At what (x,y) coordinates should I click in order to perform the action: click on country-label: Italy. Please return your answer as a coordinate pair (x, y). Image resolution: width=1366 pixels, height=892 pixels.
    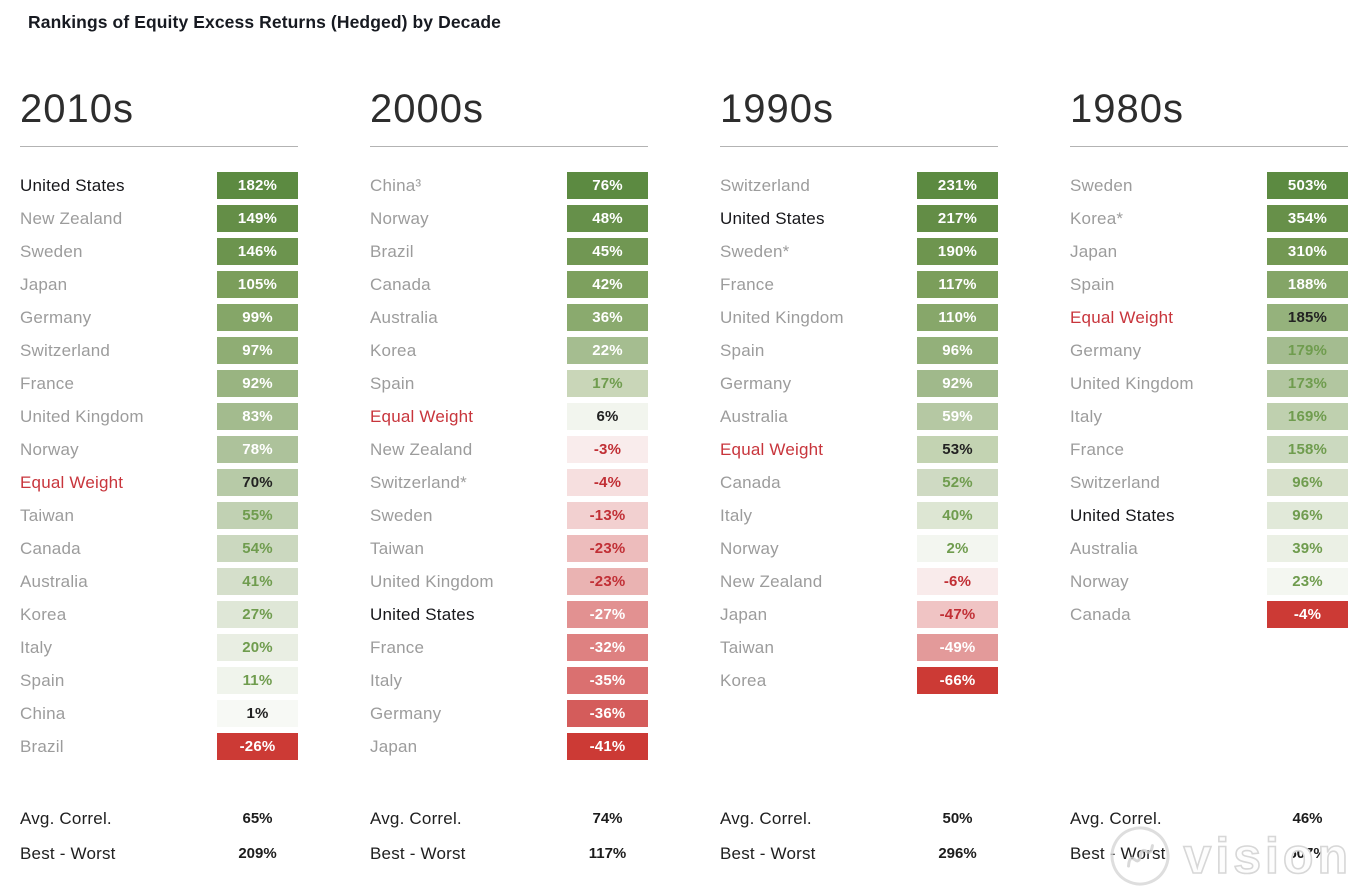
    Looking at the image, I should click on (736, 515).